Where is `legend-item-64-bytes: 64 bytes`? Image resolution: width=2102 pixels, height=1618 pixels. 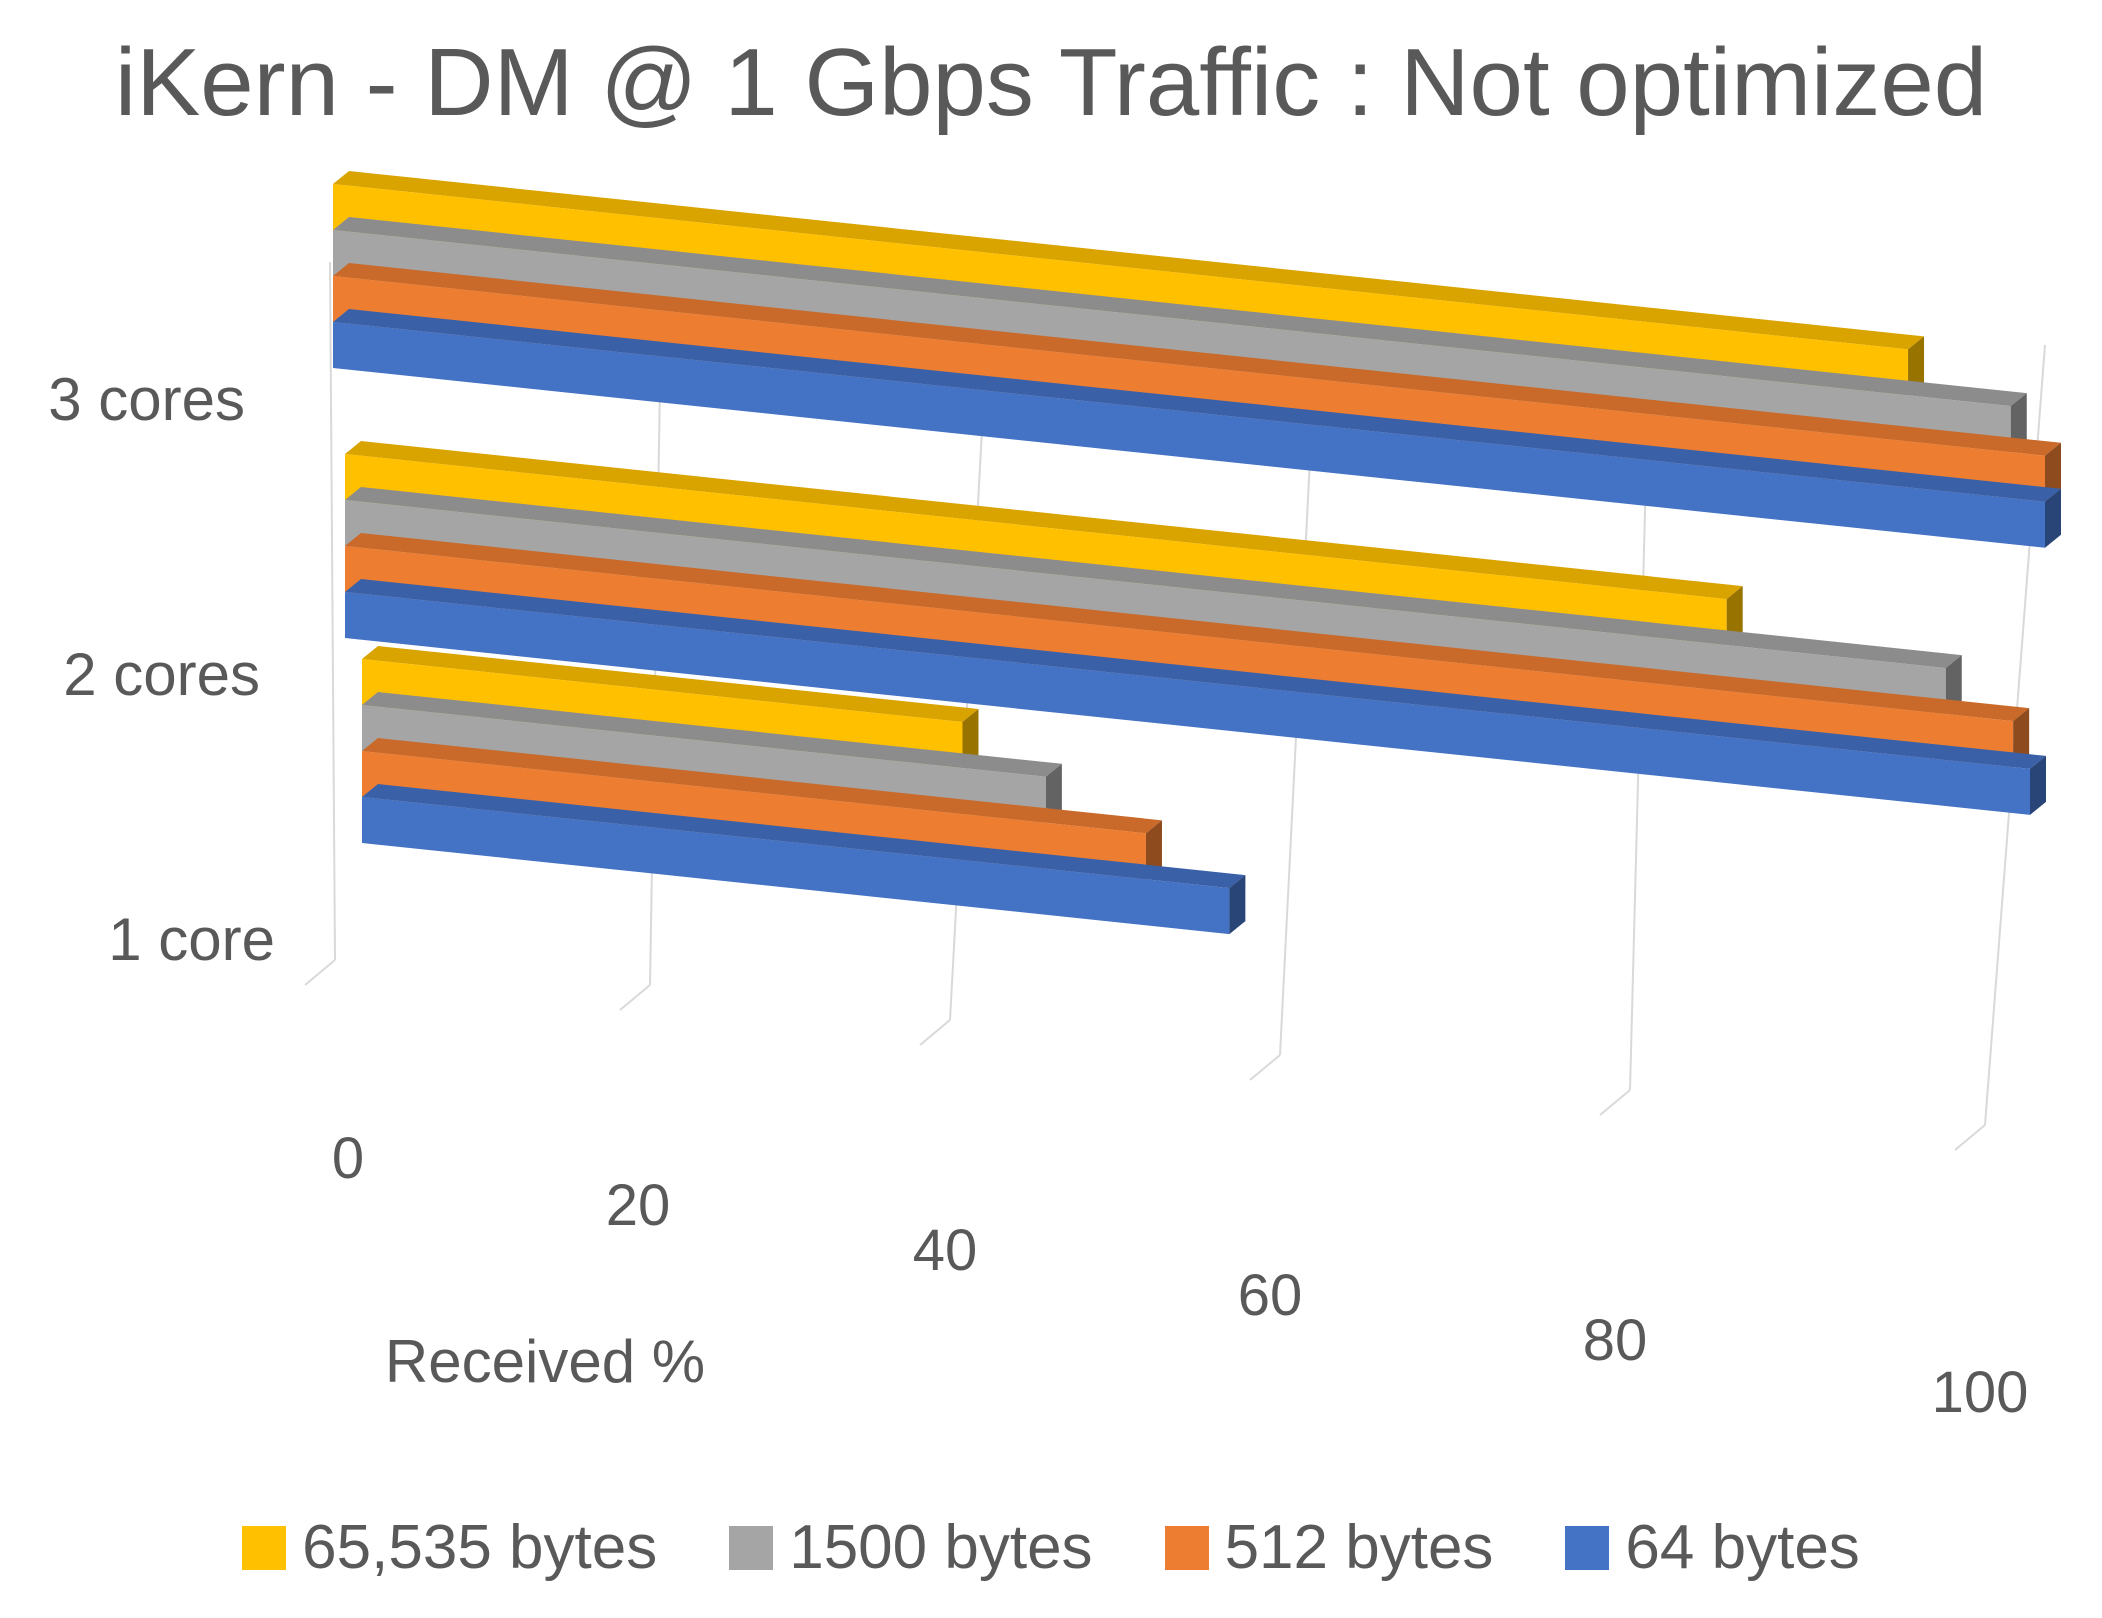
legend-item-64-bytes: 64 bytes is located at coordinates (1712, 1547).